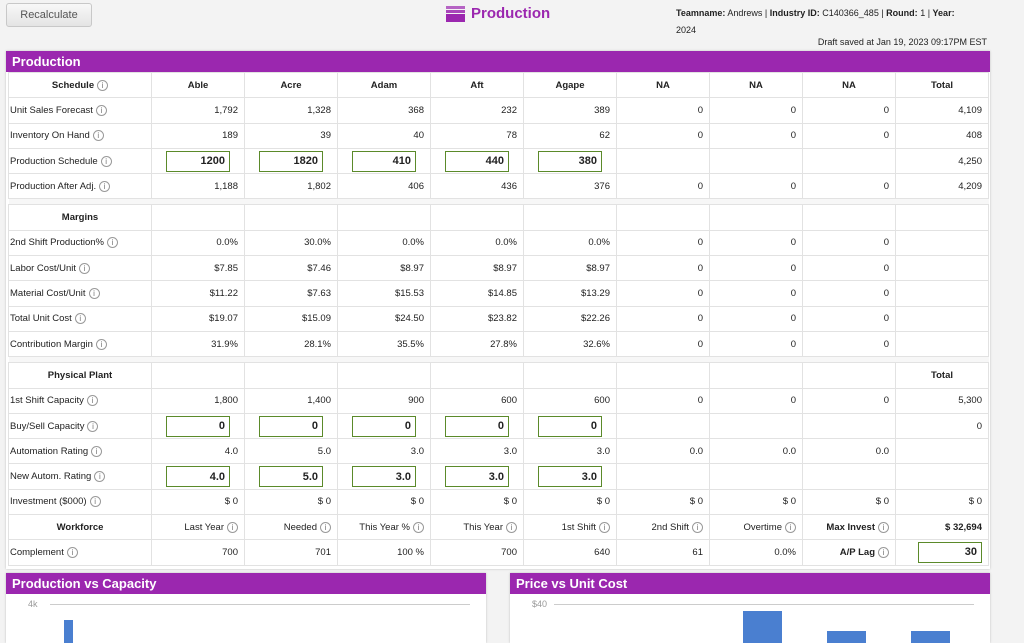  I want to click on row-label: Contribution Margin i, so click(80, 344).